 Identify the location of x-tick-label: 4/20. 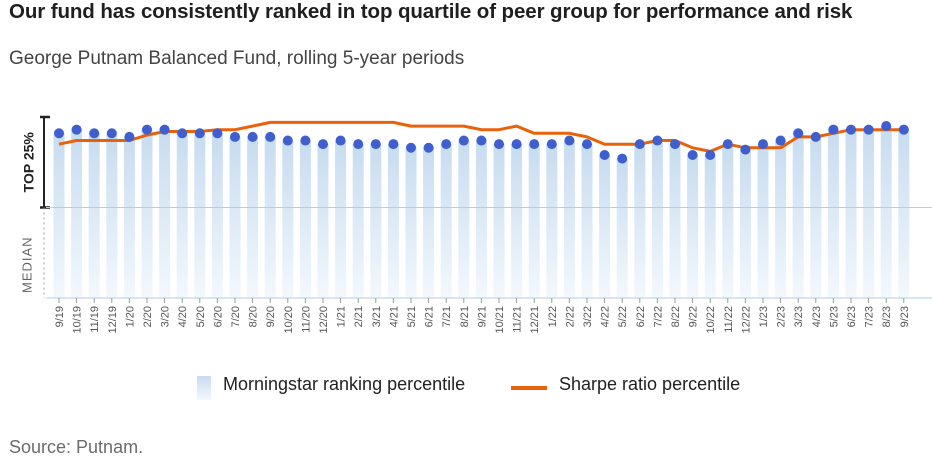
(183, 316).